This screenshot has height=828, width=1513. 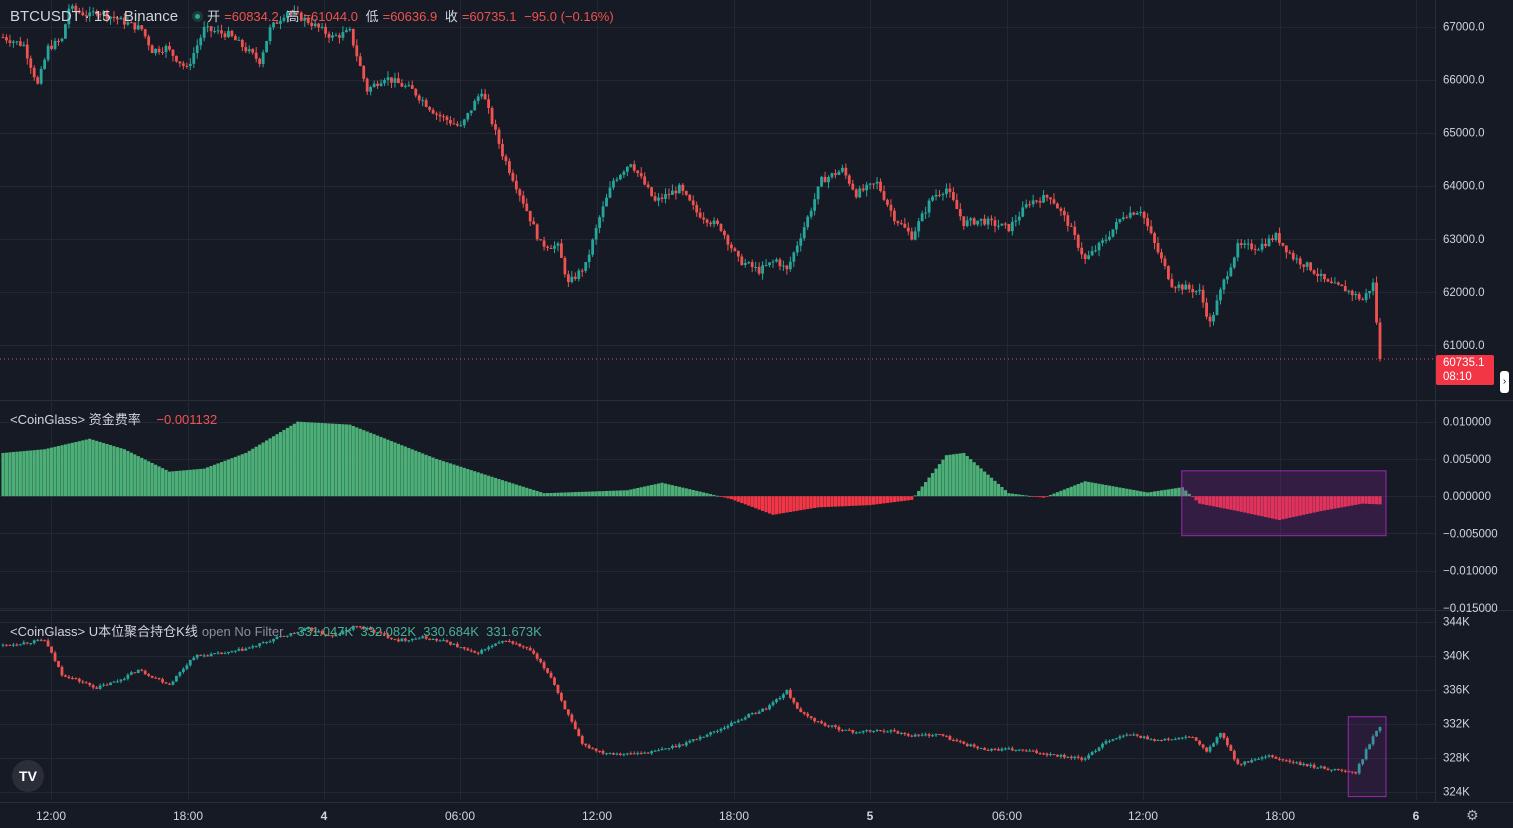 I want to click on settings-gear-icon: ⚙, so click(x=1472, y=815).